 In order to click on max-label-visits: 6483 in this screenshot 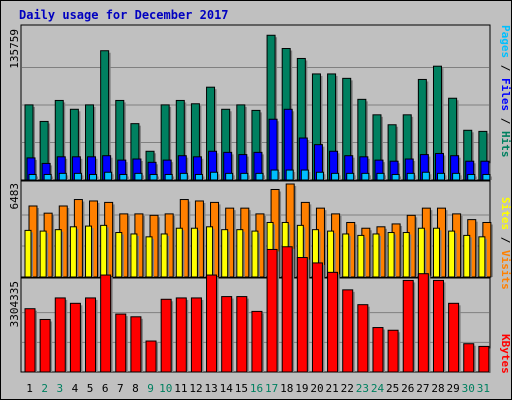, I will do `click(14, 196)`.